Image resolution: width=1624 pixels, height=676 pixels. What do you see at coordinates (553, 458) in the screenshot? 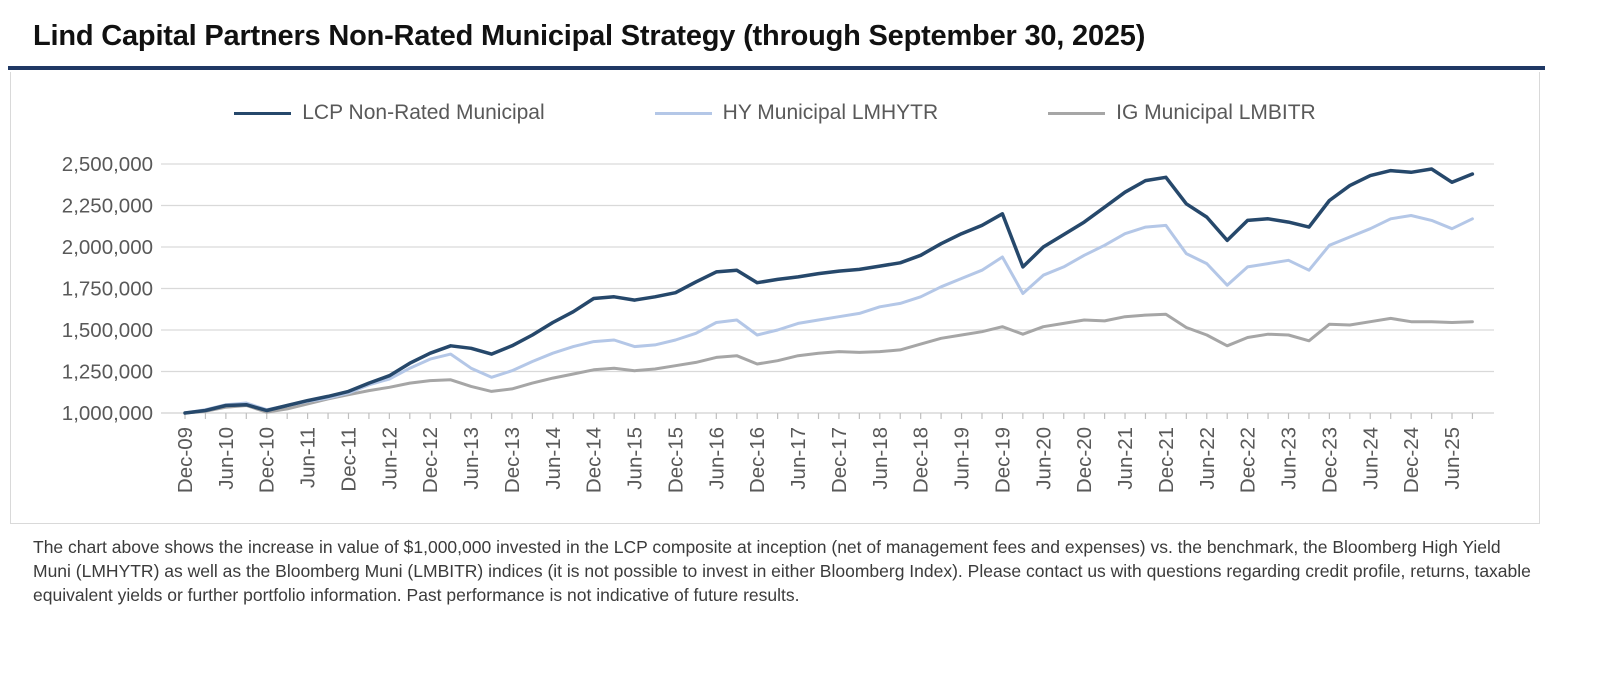
I see `x-axis-label: Jun-14` at bounding box center [553, 458].